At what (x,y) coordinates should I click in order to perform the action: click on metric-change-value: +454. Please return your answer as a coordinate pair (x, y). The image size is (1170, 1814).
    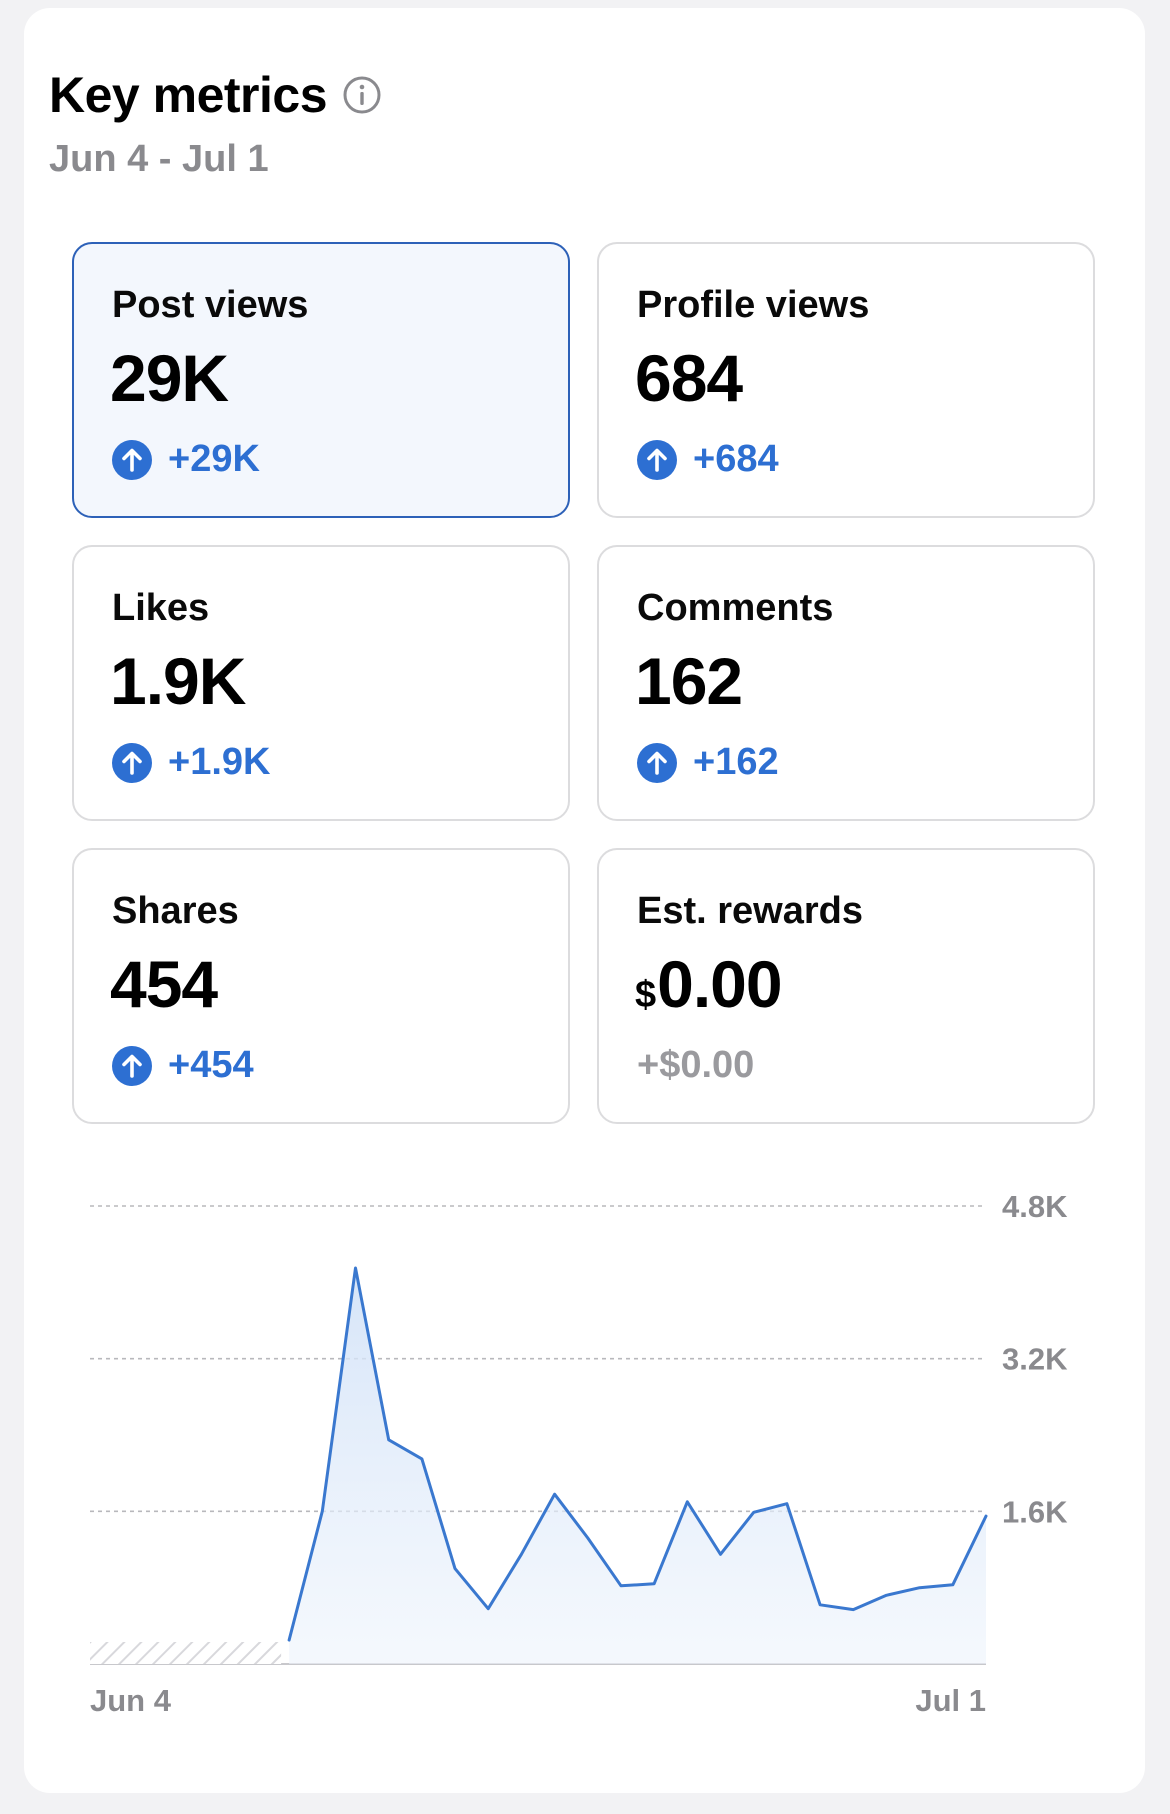
    Looking at the image, I should click on (211, 1065).